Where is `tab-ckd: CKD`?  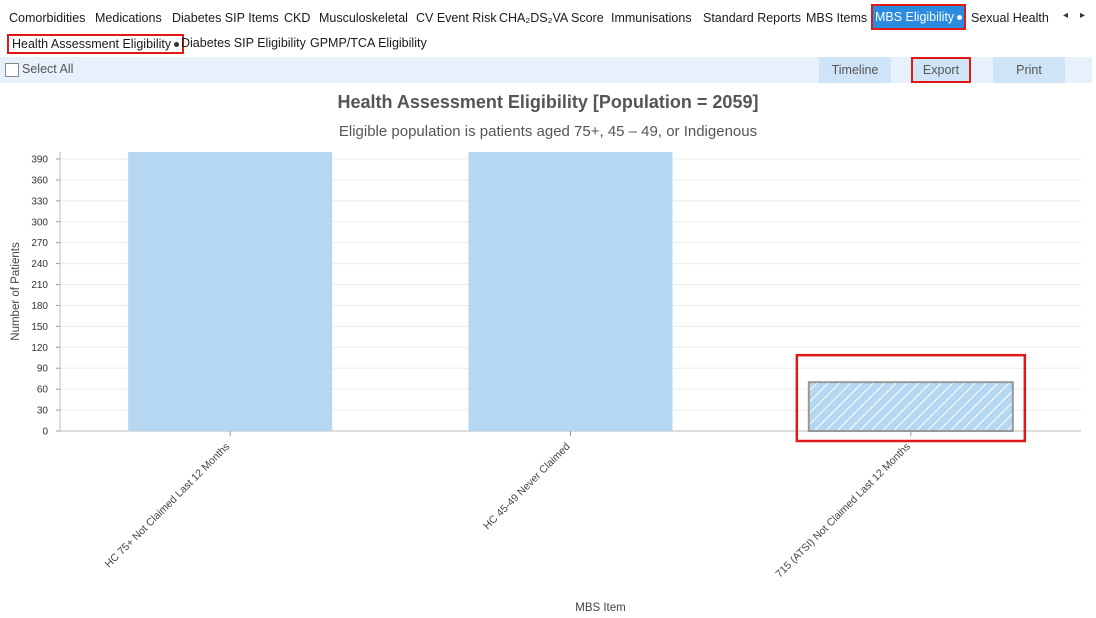
tab-ckd: CKD is located at coordinates (297, 18).